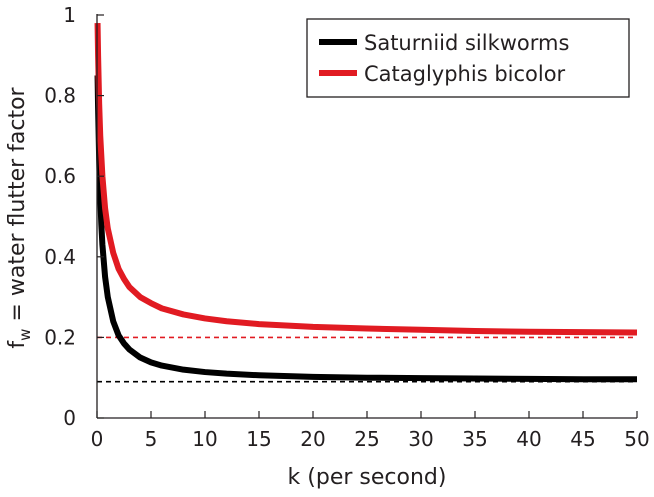 The height and width of the screenshot is (497, 654). What do you see at coordinates (258, 439) in the screenshot?
I see `x-tick-label: 15` at bounding box center [258, 439].